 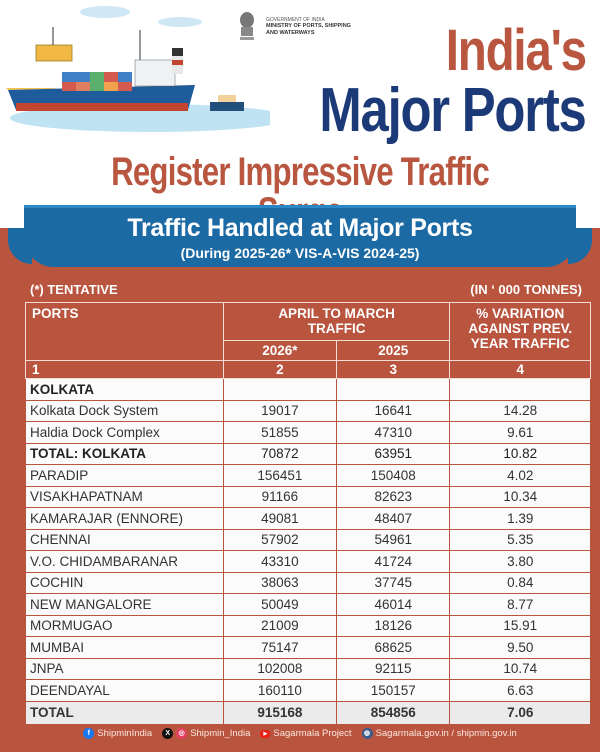 I want to click on variation: 8.77, so click(x=520, y=604).